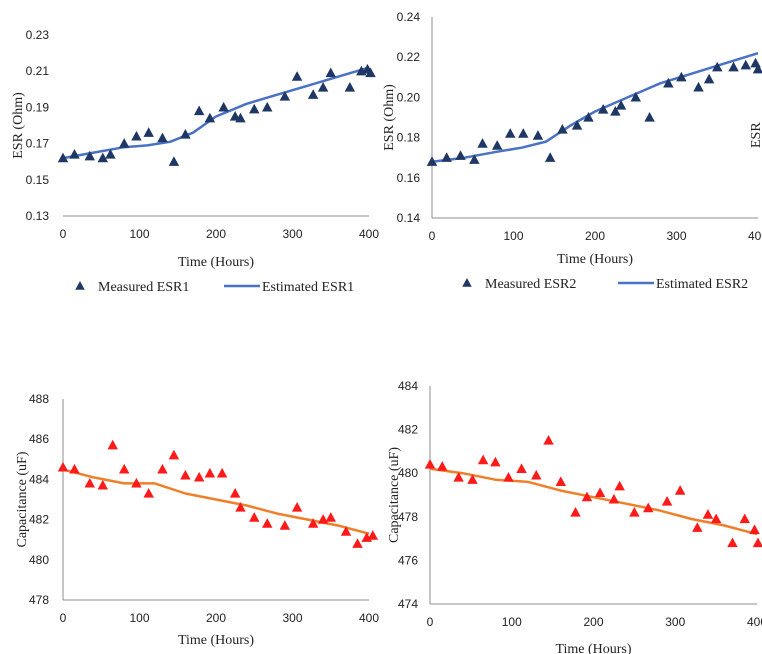 The width and height of the screenshot is (762, 654). What do you see at coordinates (409, 17) in the screenshot?
I see `y-tick-label: 0.24` at bounding box center [409, 17].